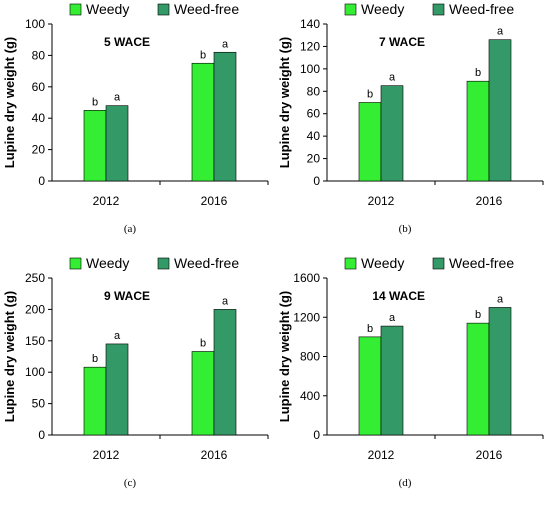 The image size is (550, 508). Describe the element at coordinates (35, 309) in the screenshot. I see `y-tick-label: 200` at that location.